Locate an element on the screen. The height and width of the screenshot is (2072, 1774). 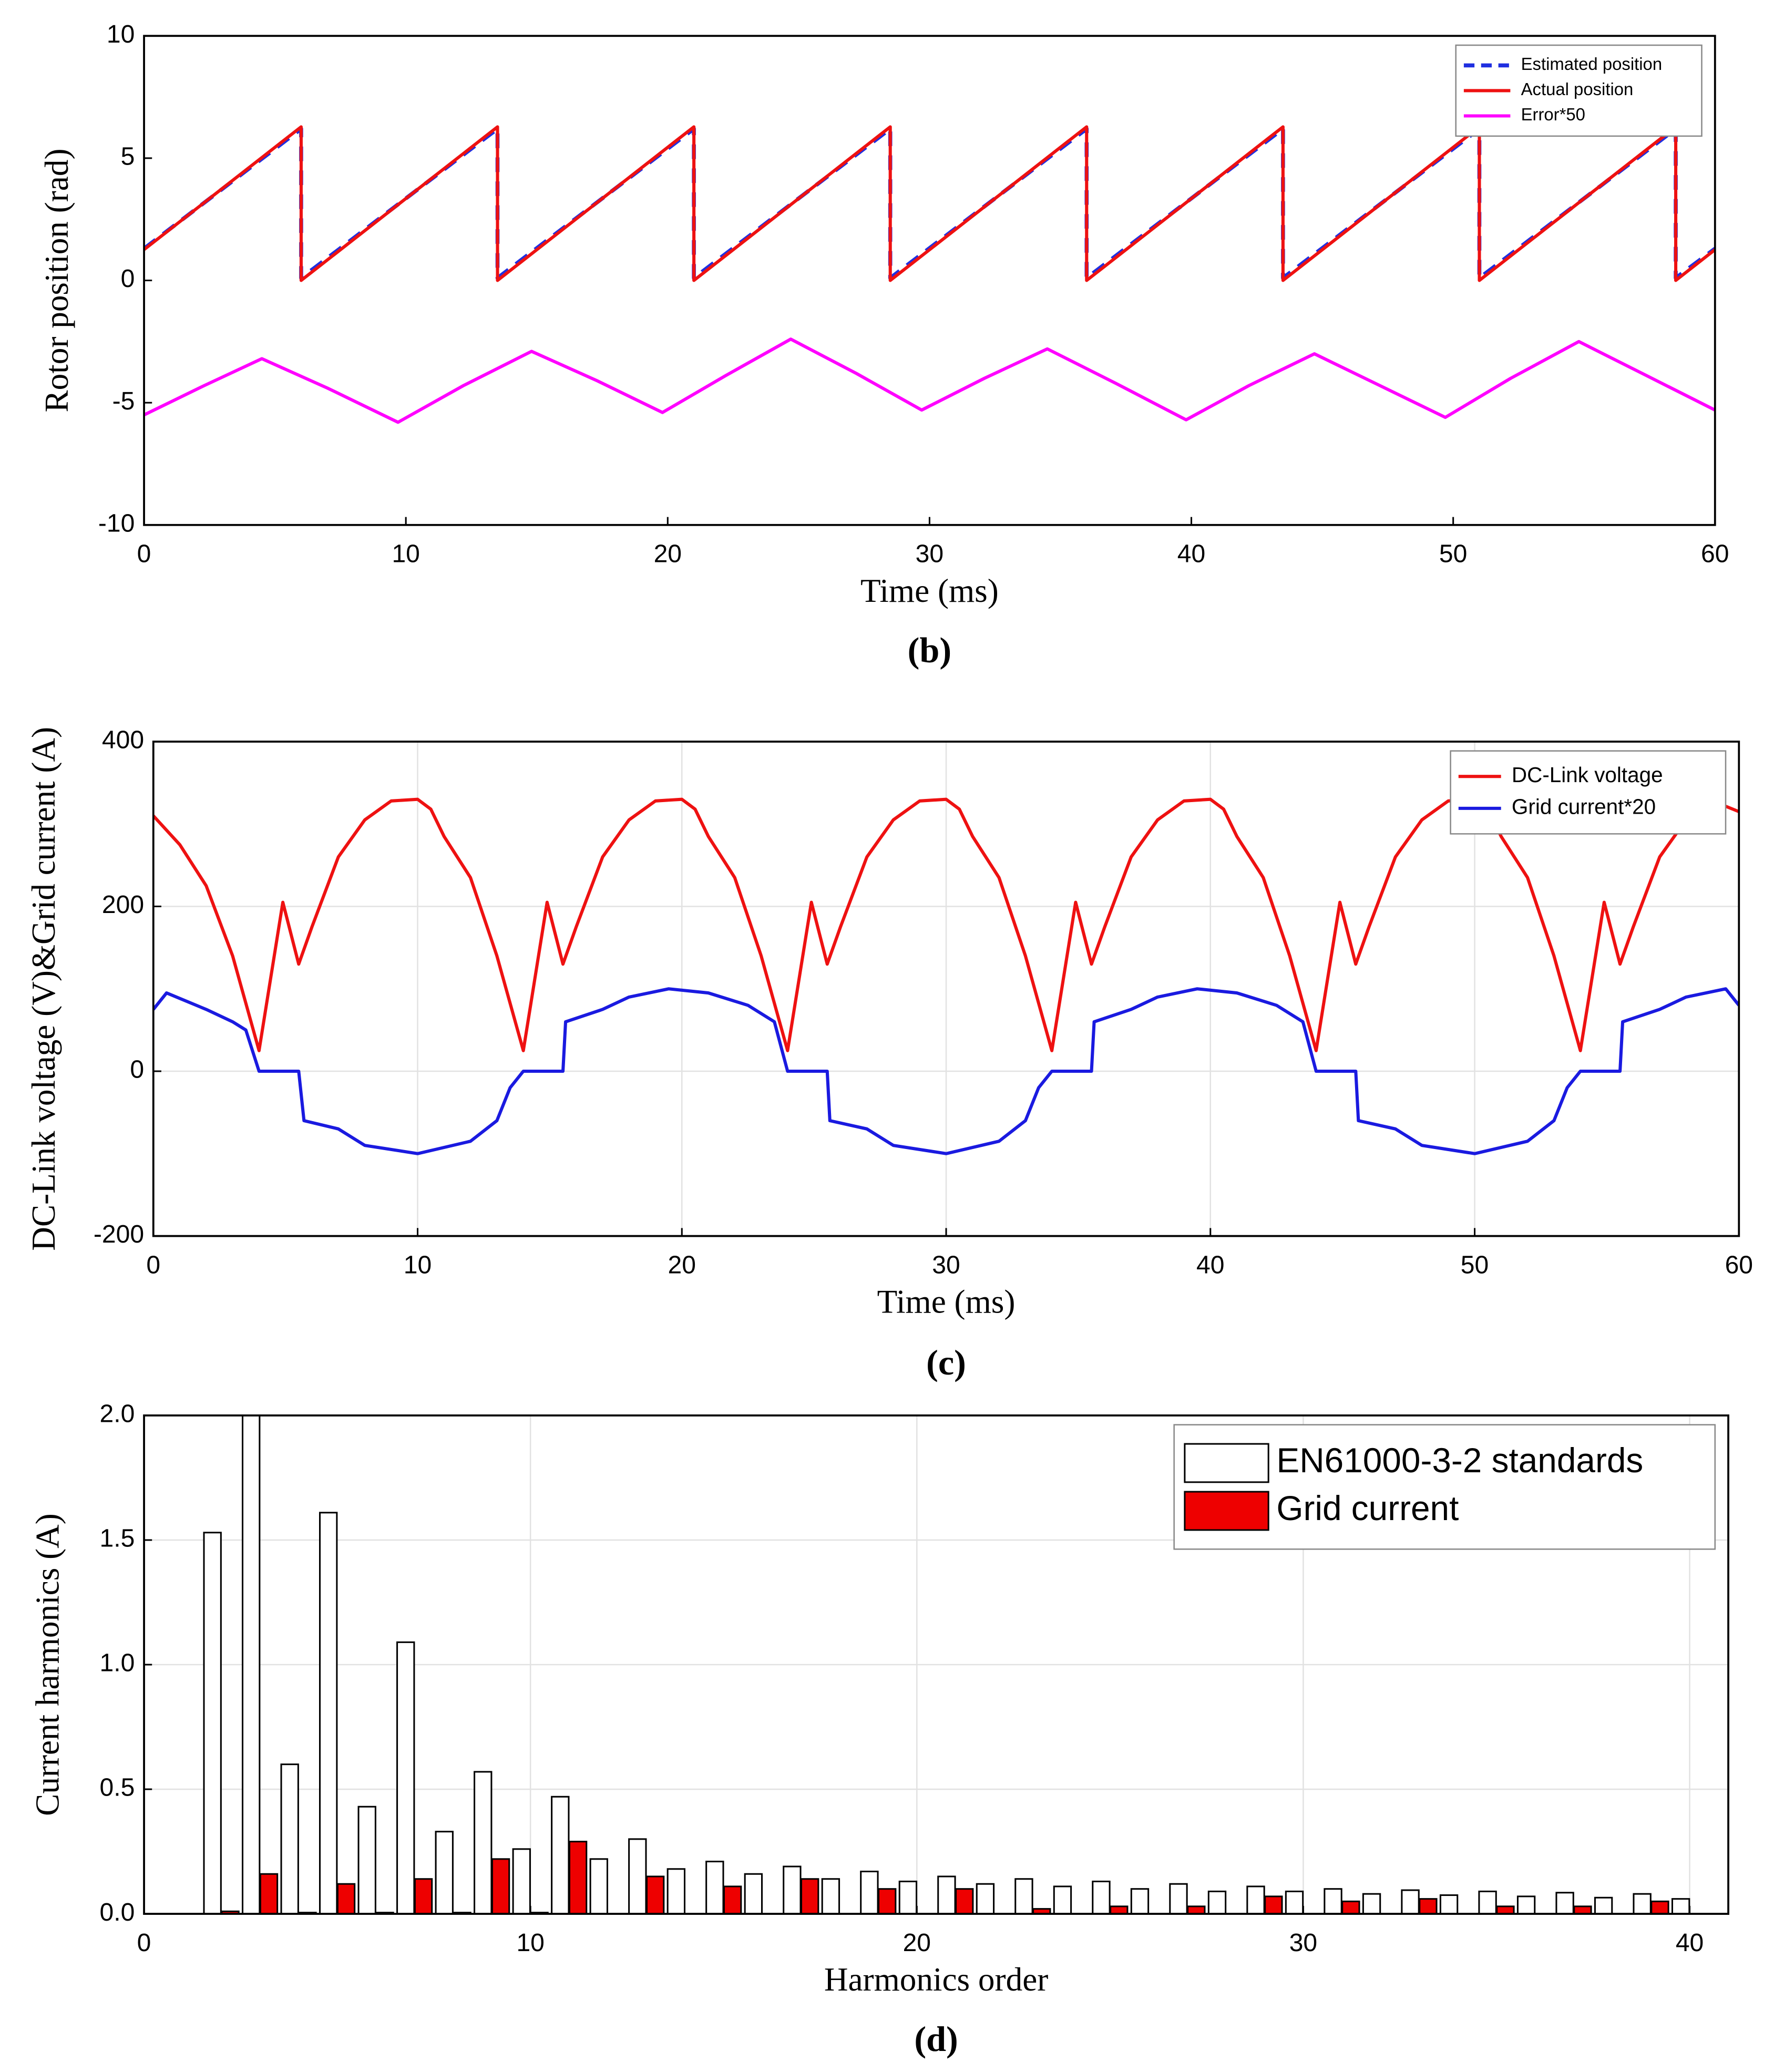
x-axis-label: Harmonics order is located at coordinates (936, 1979).